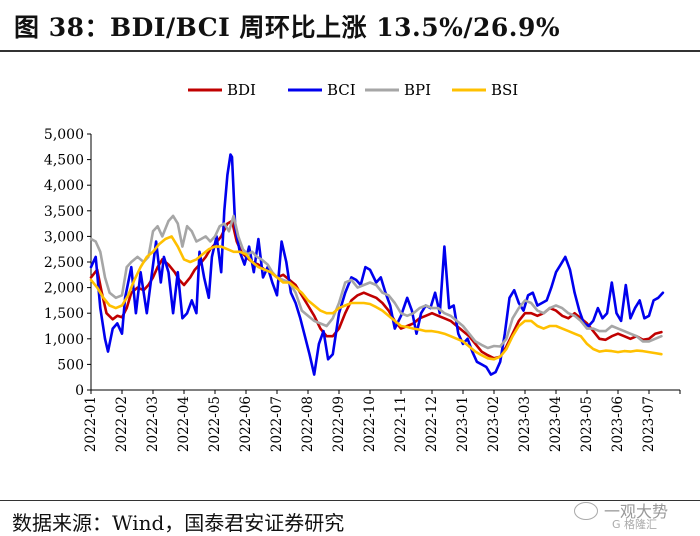  What do you see at coordinates (635, 524) in the screenshot?
I see `watermark-line2: G 格隆汇` at bounding box center [635, 524].